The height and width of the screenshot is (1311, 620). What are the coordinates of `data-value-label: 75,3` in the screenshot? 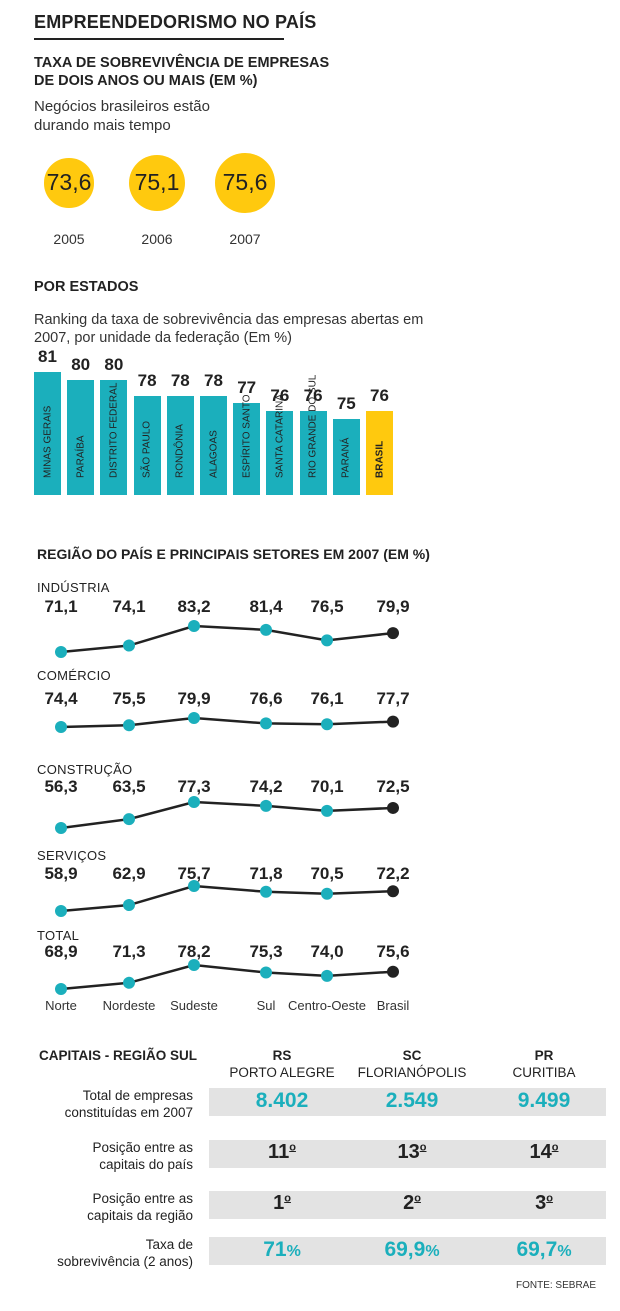 It's located at (266, 951).